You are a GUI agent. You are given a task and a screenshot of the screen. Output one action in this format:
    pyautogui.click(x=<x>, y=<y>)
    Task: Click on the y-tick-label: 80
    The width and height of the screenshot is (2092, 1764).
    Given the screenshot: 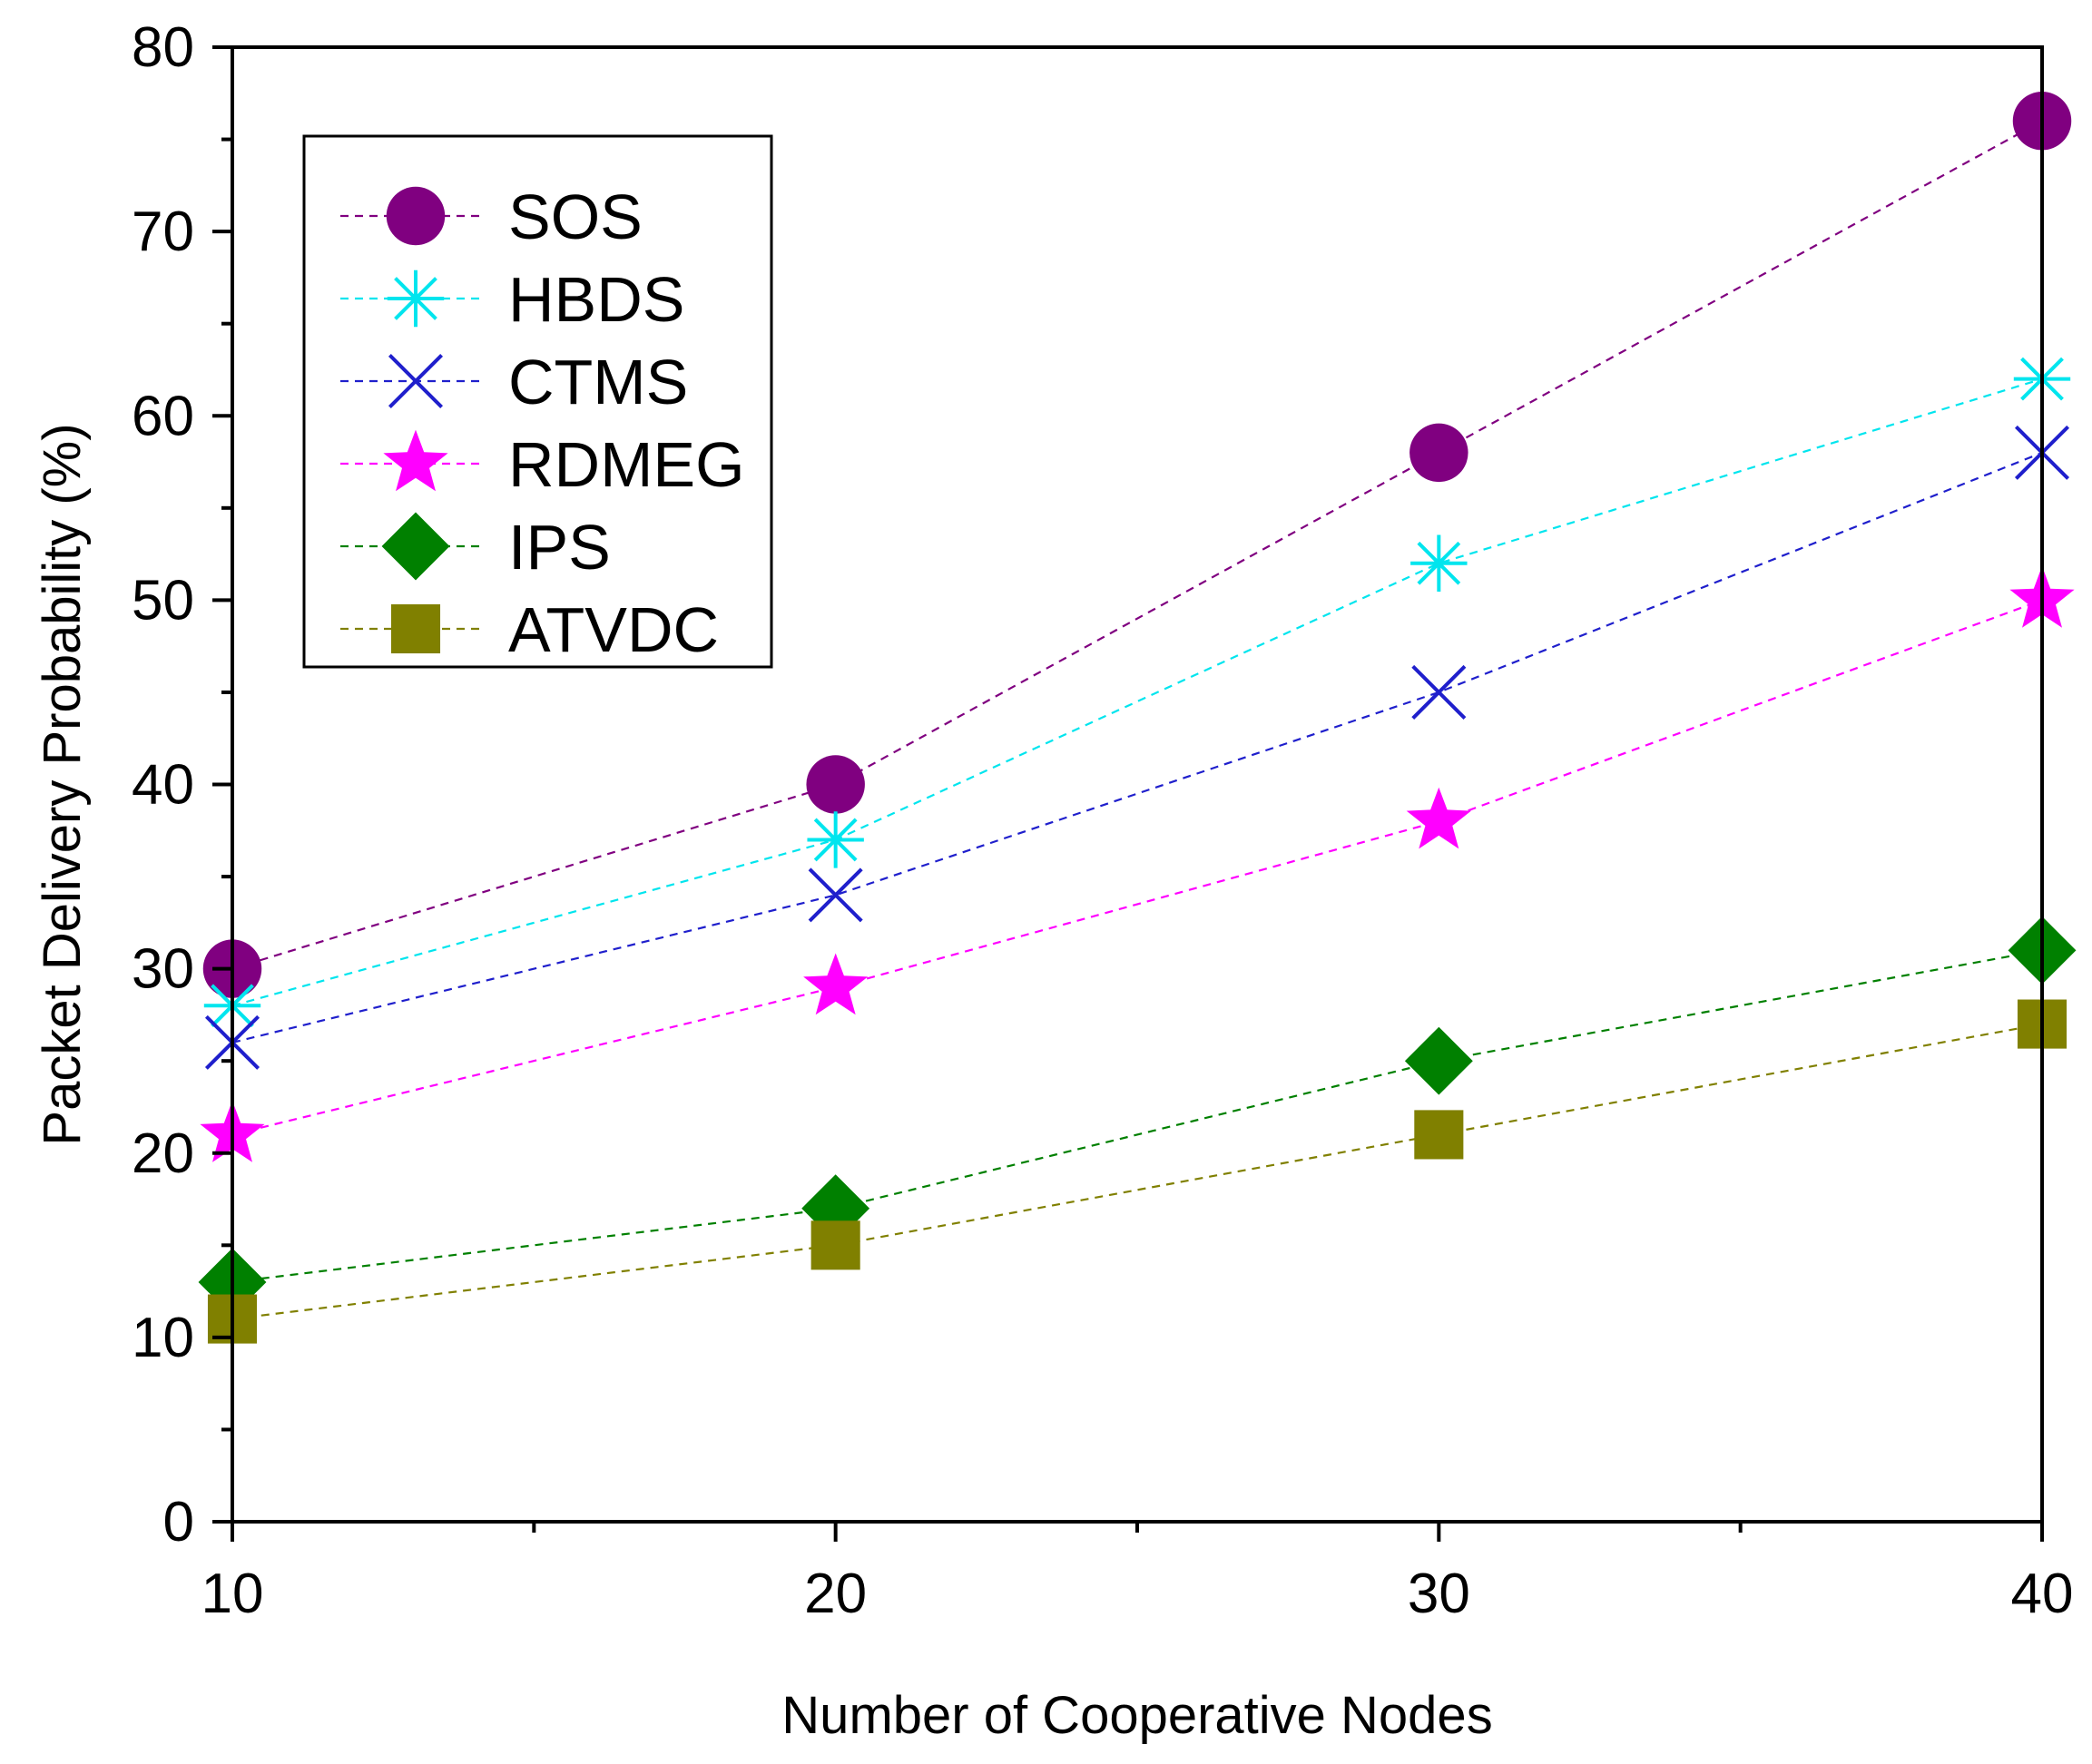 What is the action you would take?
    pyautogui.click(x=163, y=47)
    